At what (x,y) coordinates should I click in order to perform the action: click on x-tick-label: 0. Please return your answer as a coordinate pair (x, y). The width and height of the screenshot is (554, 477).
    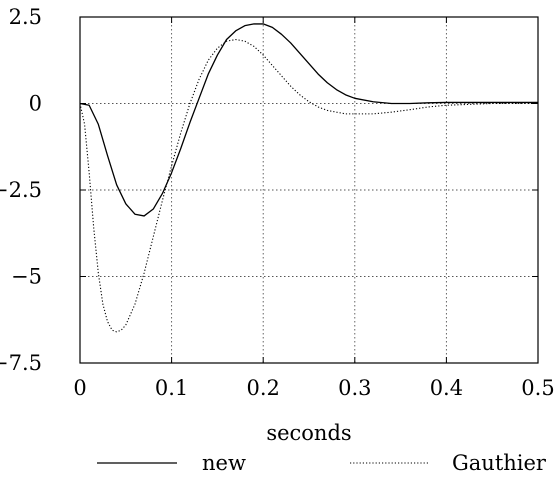
    Looking at the image, I should click on (79, 388).